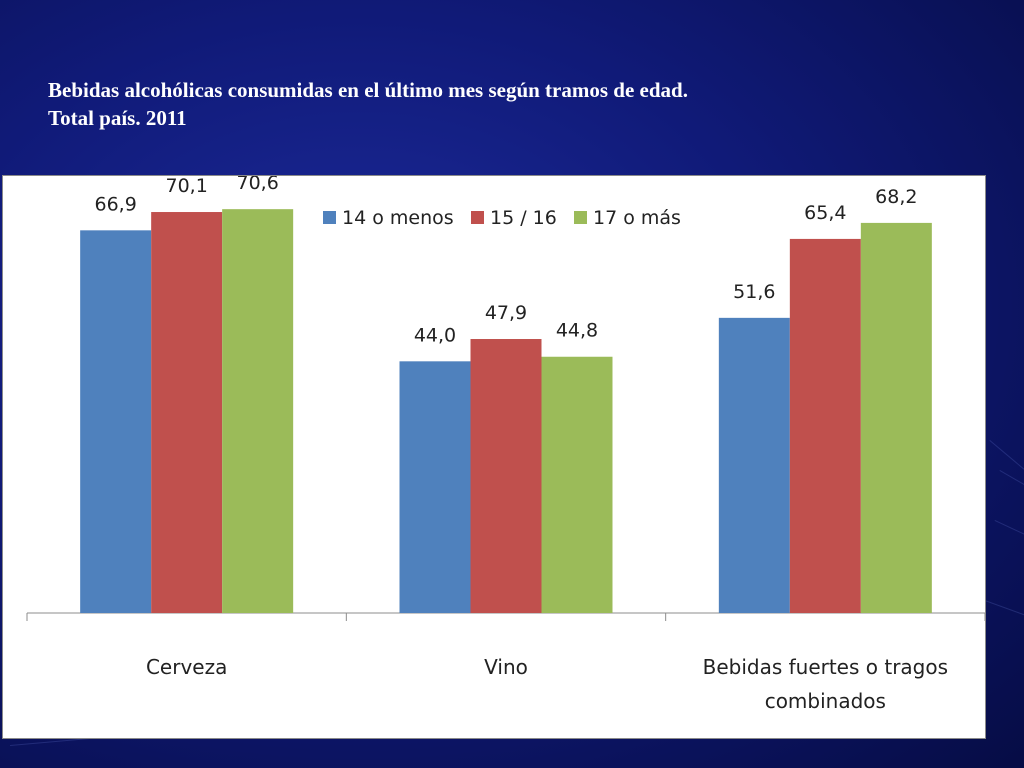  What do you see at coordinates (637, 218) in the screenshot?
I see `legend-entry: 17 o más` at bounding box center [637, 218].